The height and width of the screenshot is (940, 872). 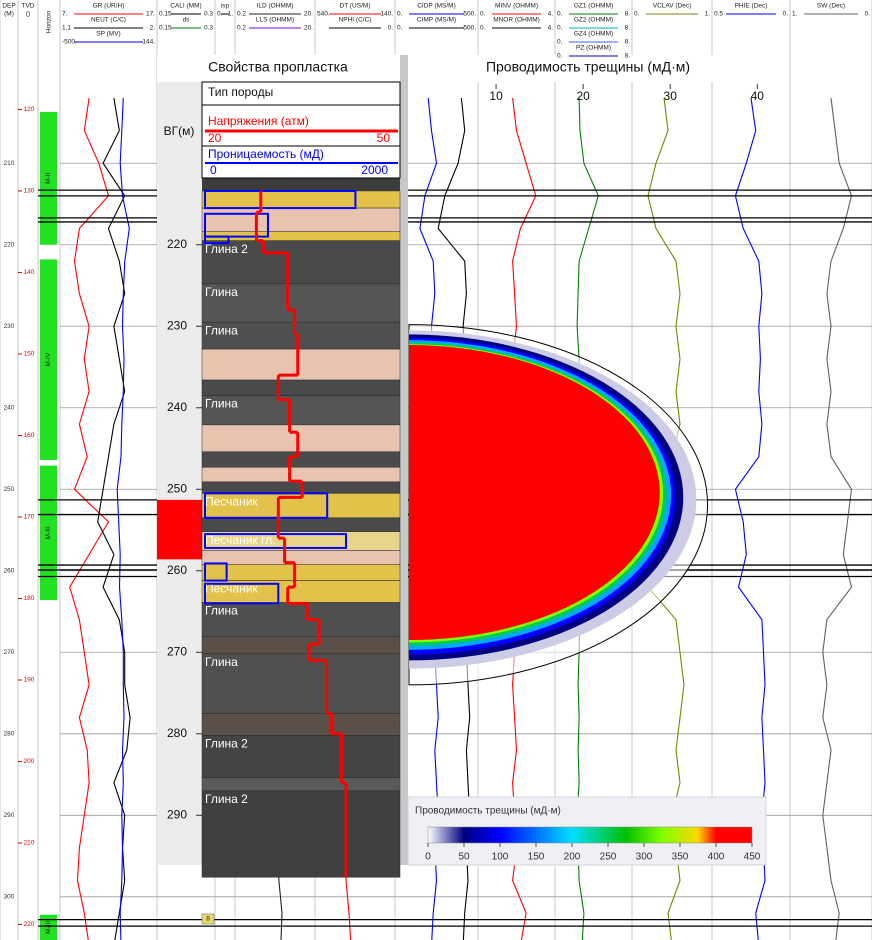 I want to click on colorbar-tick-label: 300, so click(x=644, y=857).